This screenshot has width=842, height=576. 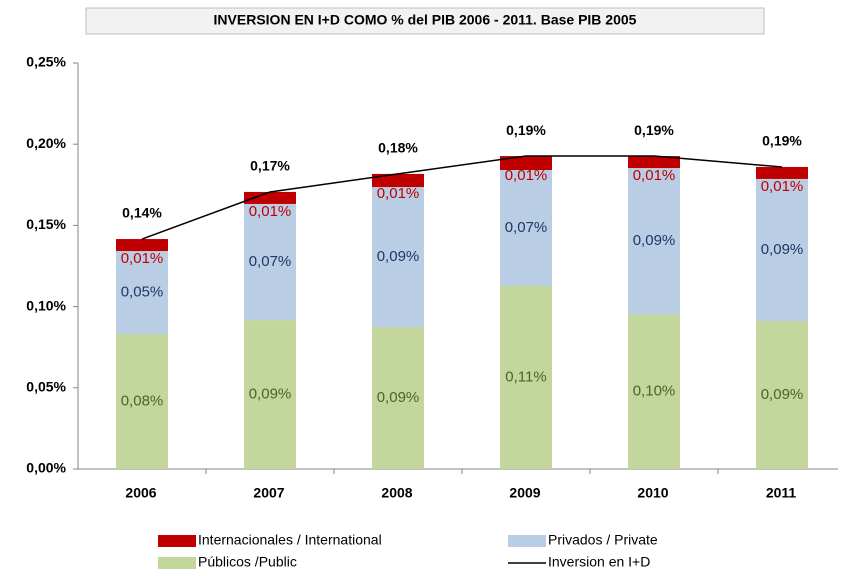 I want to click on data-label: 0,10%, so click(x=654, y=391).